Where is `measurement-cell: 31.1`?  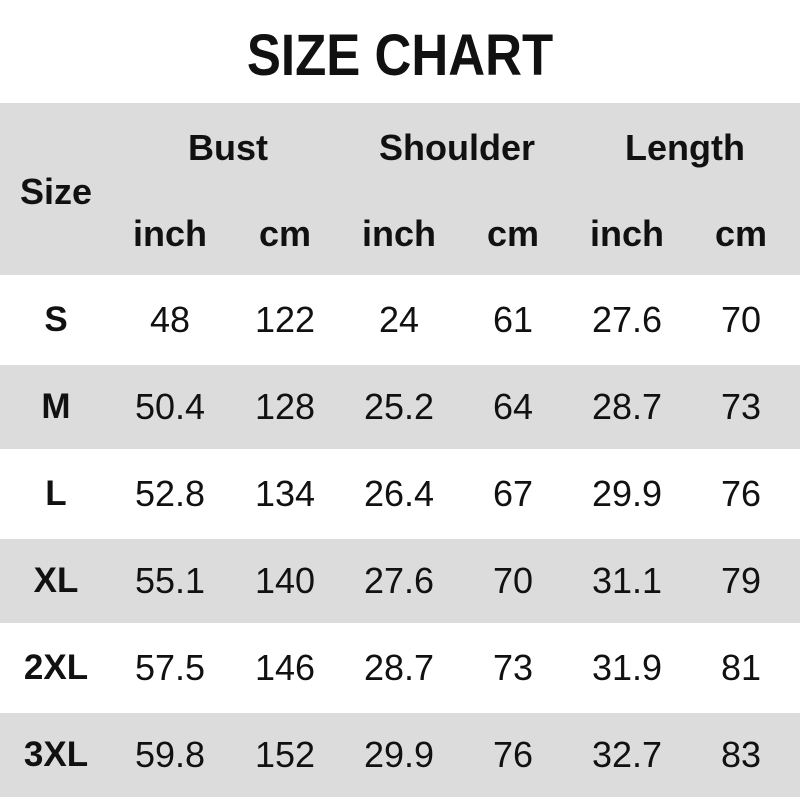
measurement-cell: 31.1 is located at coordinates (627, 580).